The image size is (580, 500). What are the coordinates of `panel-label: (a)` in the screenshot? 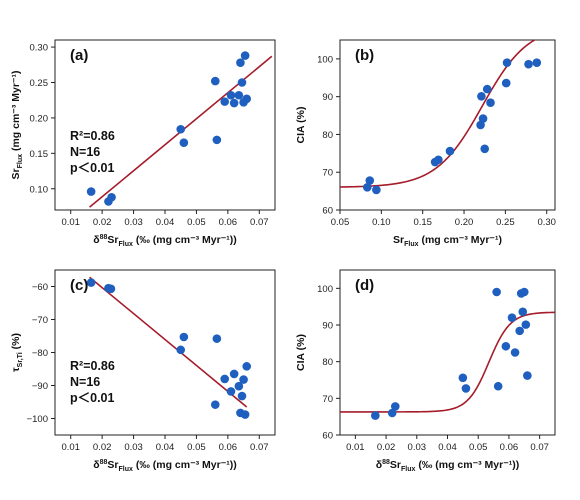 It's located at (79, 55).